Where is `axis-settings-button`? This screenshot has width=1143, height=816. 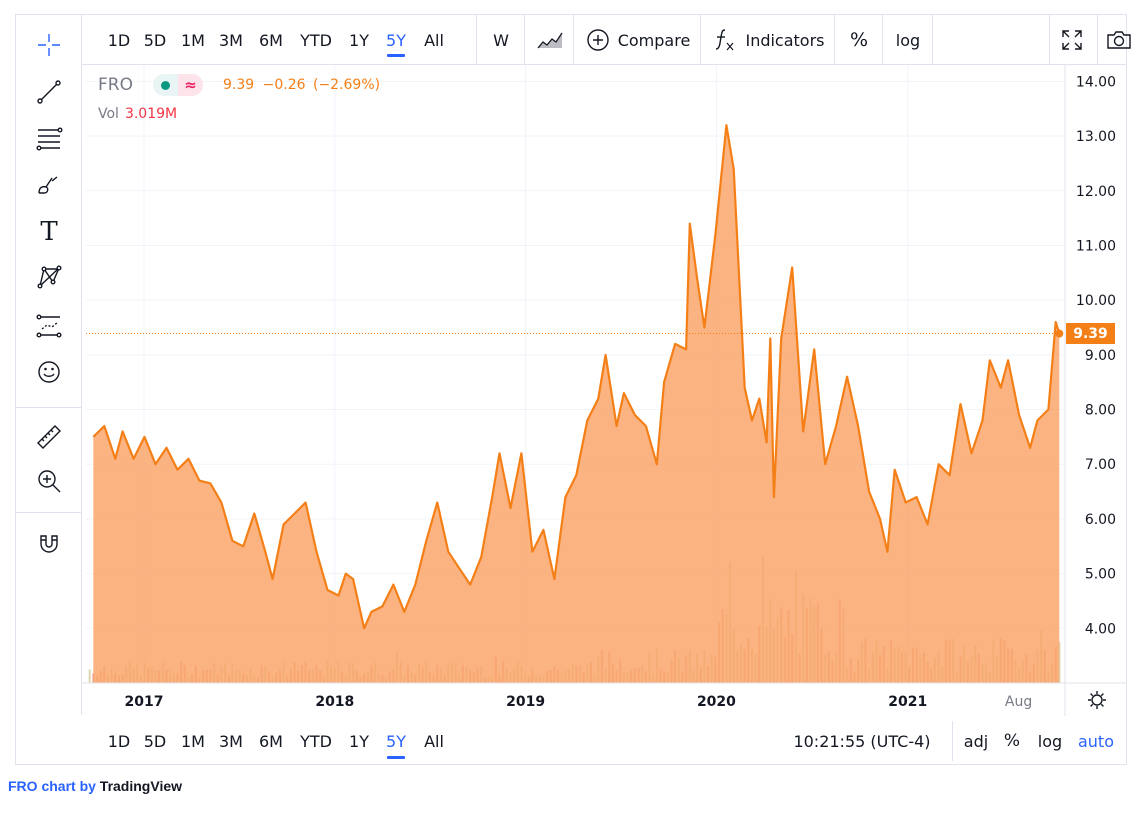 axis-settings-button is located at coordinates (1097, 700).